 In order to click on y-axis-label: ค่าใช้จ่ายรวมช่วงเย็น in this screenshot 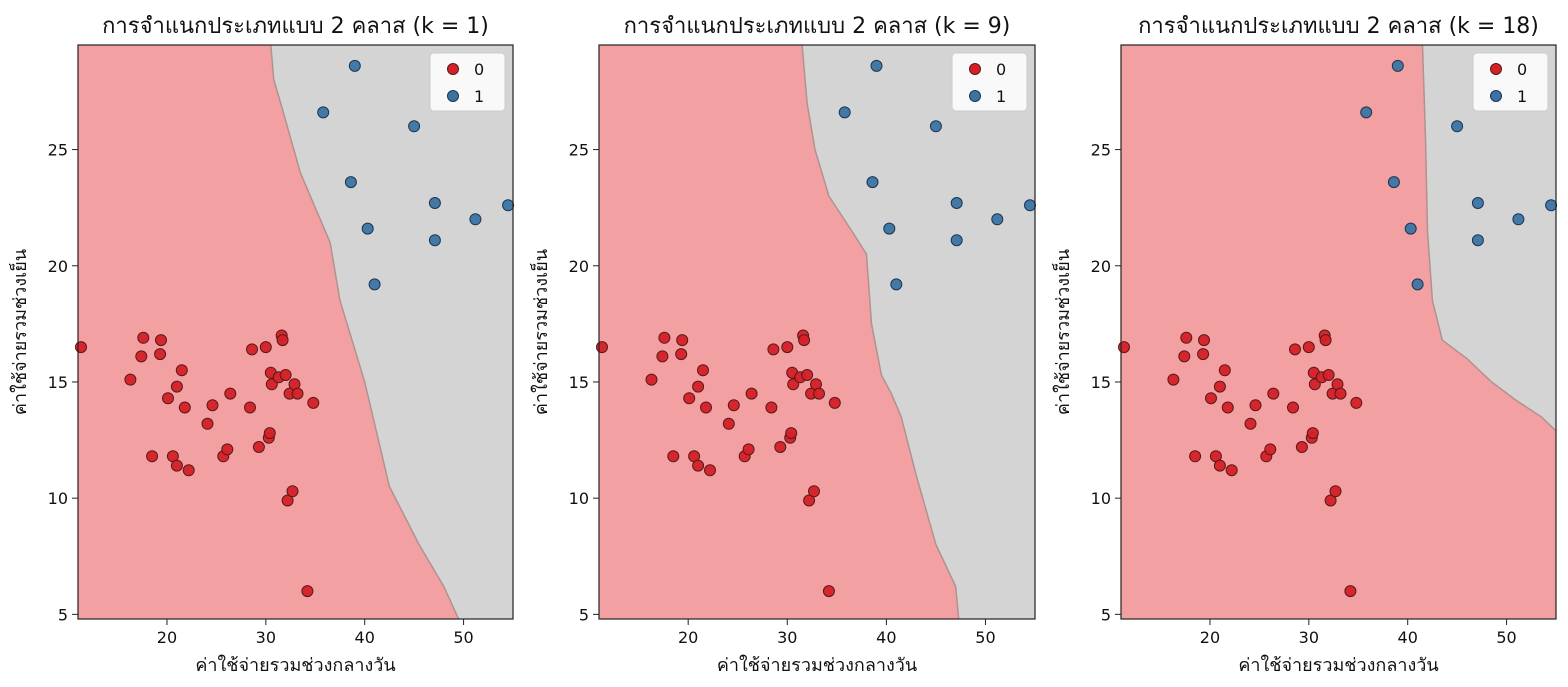, I will do `click(1062, 332)`.